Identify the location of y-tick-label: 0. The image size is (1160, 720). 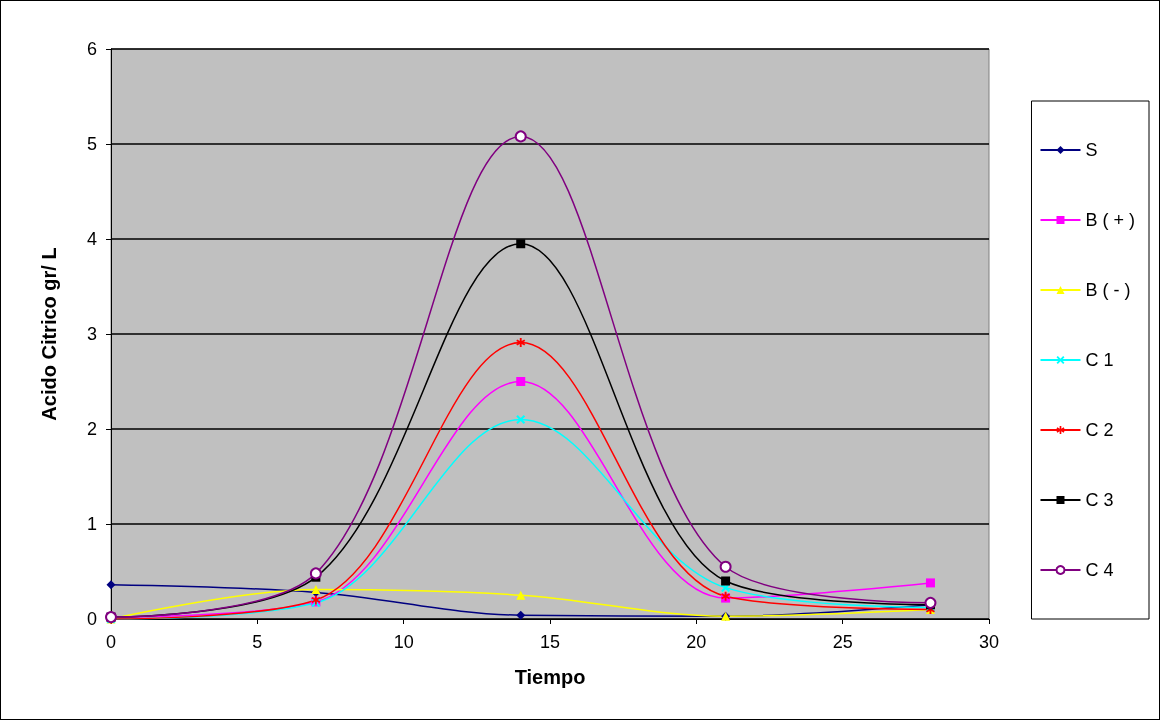
(91, 619).